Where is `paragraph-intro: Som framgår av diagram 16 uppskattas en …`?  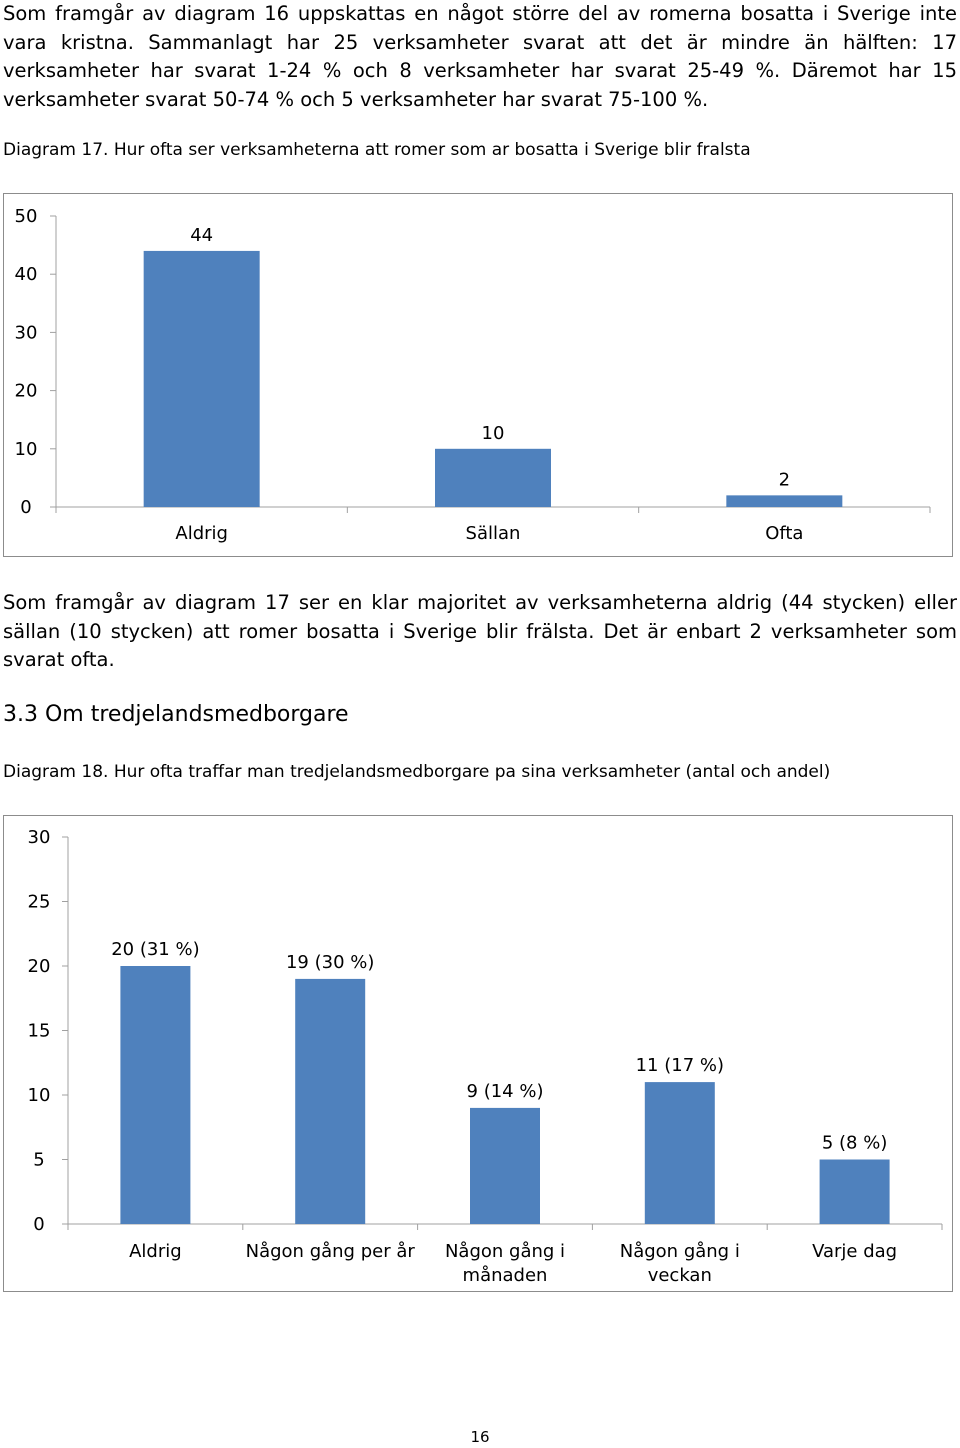 paragraph-intro: Som framgår av diagram 16 uppskattas en … is located at coordinates (480, 56).